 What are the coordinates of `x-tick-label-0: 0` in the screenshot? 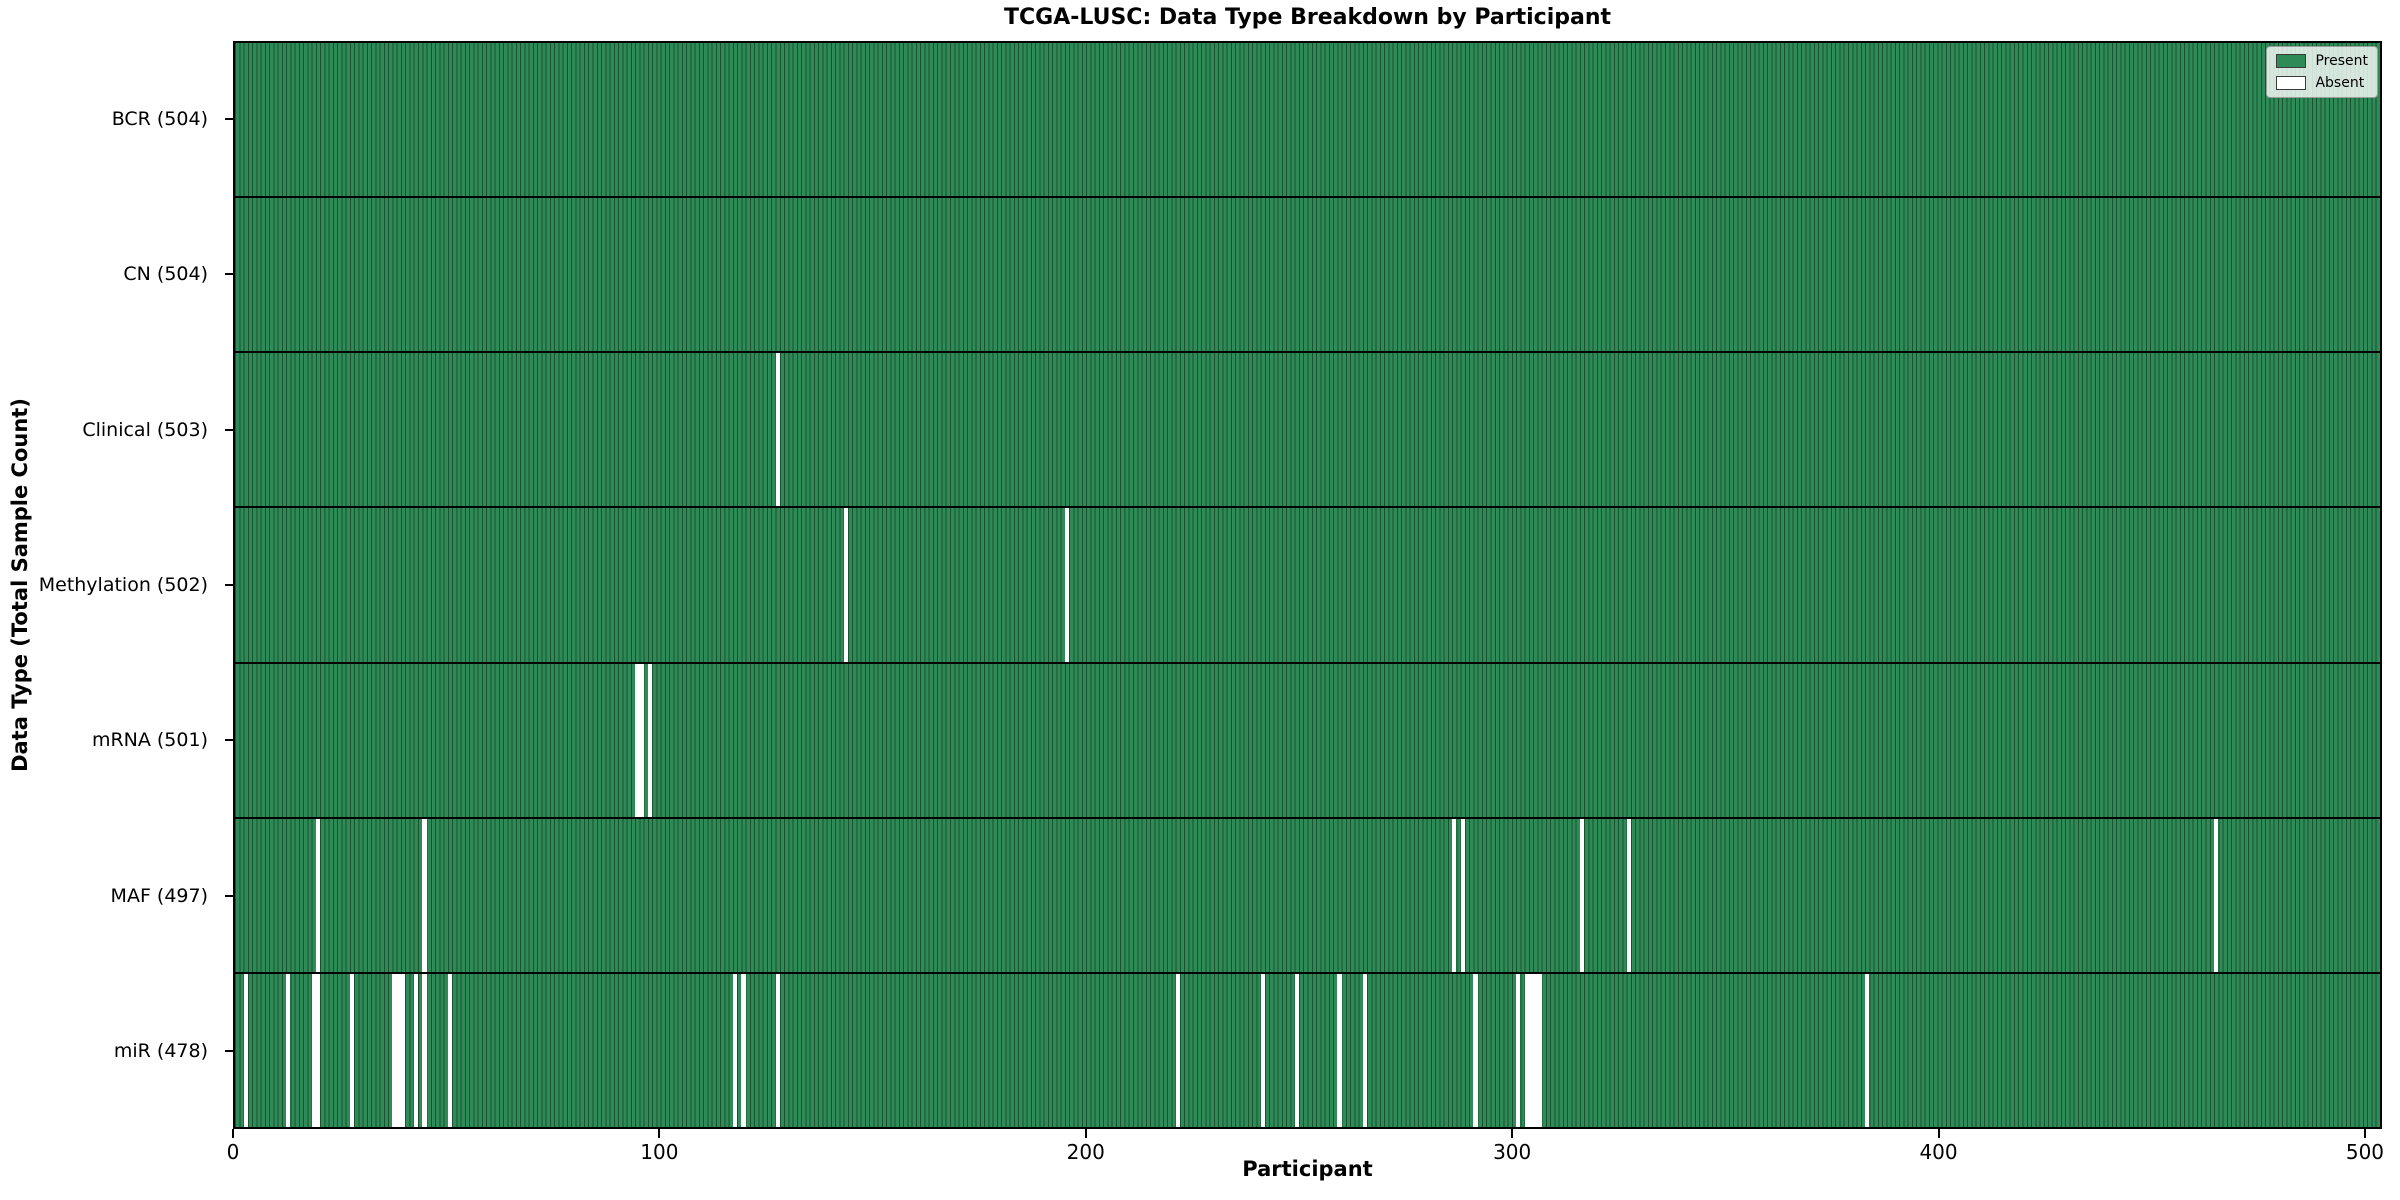 It's located at (233, 1152).